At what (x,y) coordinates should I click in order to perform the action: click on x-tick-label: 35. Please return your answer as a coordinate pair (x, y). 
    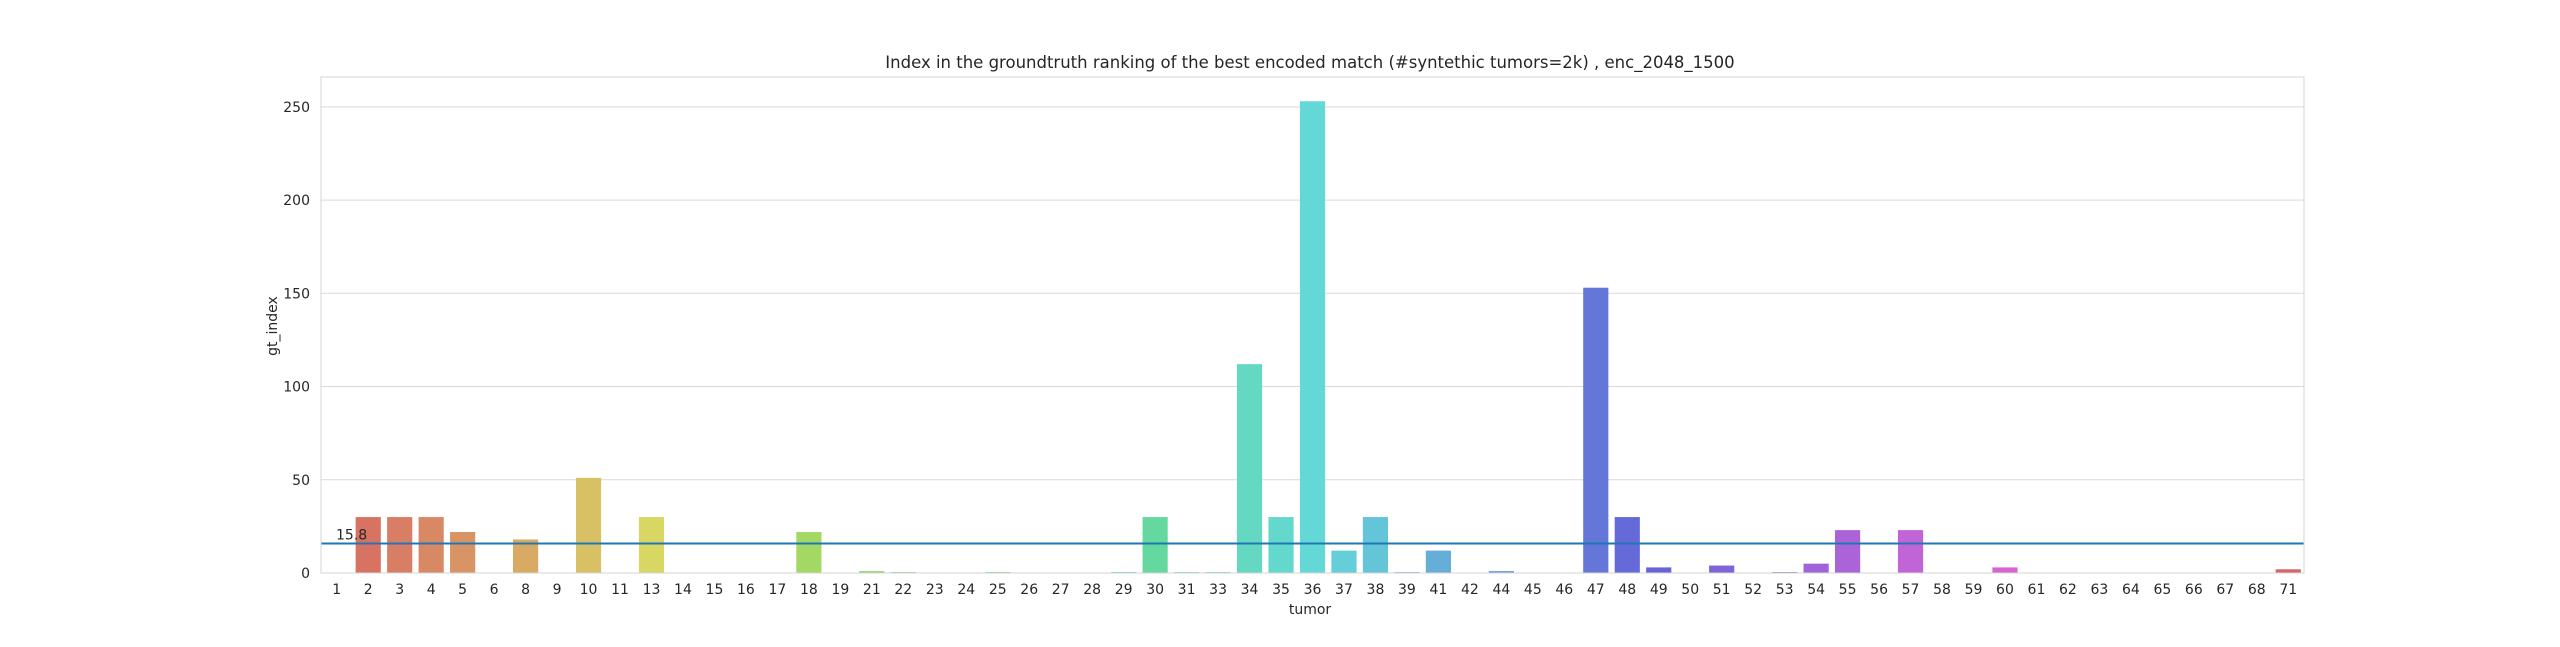
    Looking at the image, I should click on (1281, 590).